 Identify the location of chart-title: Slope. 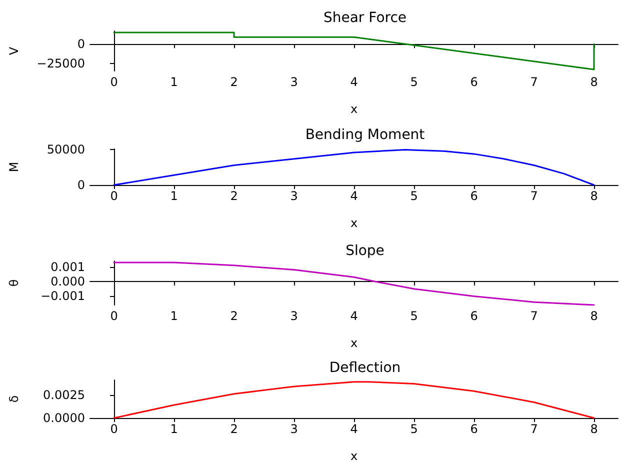
(365, 251).